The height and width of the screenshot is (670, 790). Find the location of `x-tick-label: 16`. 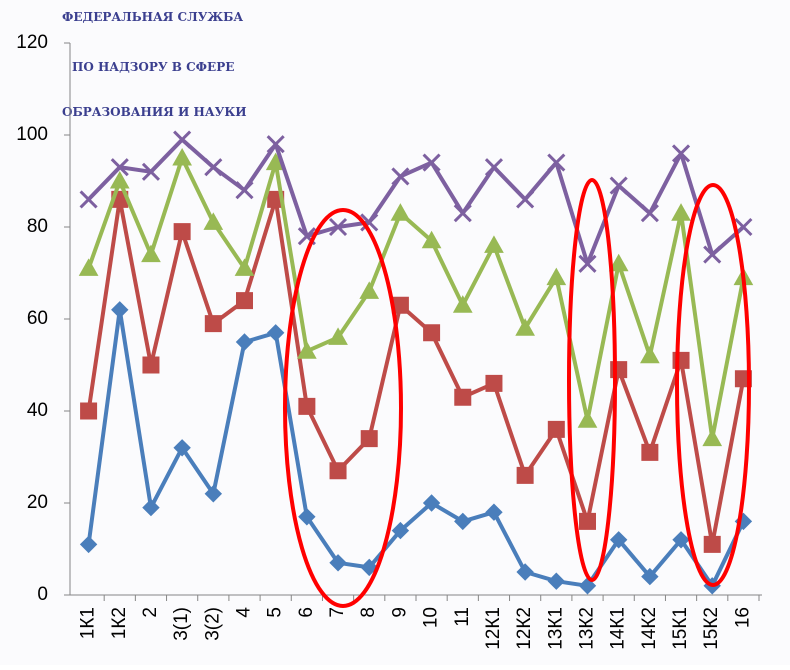

x-tick-label: 16 is located at coordinates (742, 617).